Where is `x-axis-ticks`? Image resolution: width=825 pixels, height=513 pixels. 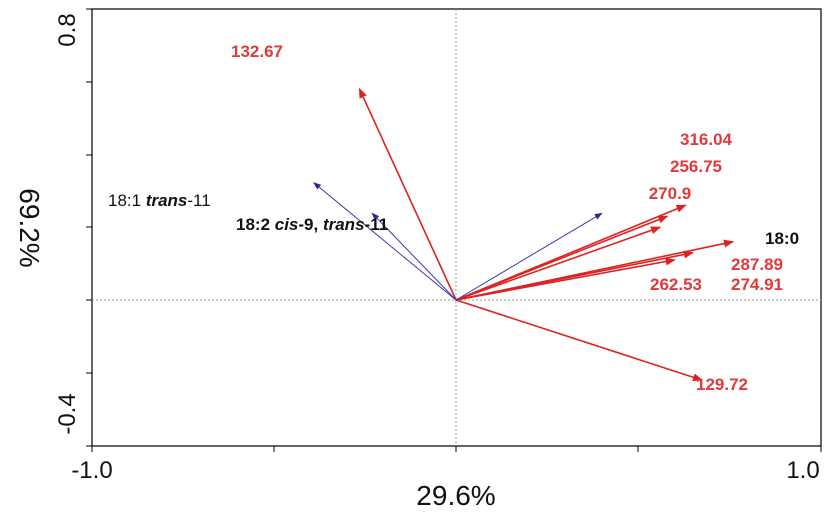
x-axis-ticks is located at coordinates (456, 449).